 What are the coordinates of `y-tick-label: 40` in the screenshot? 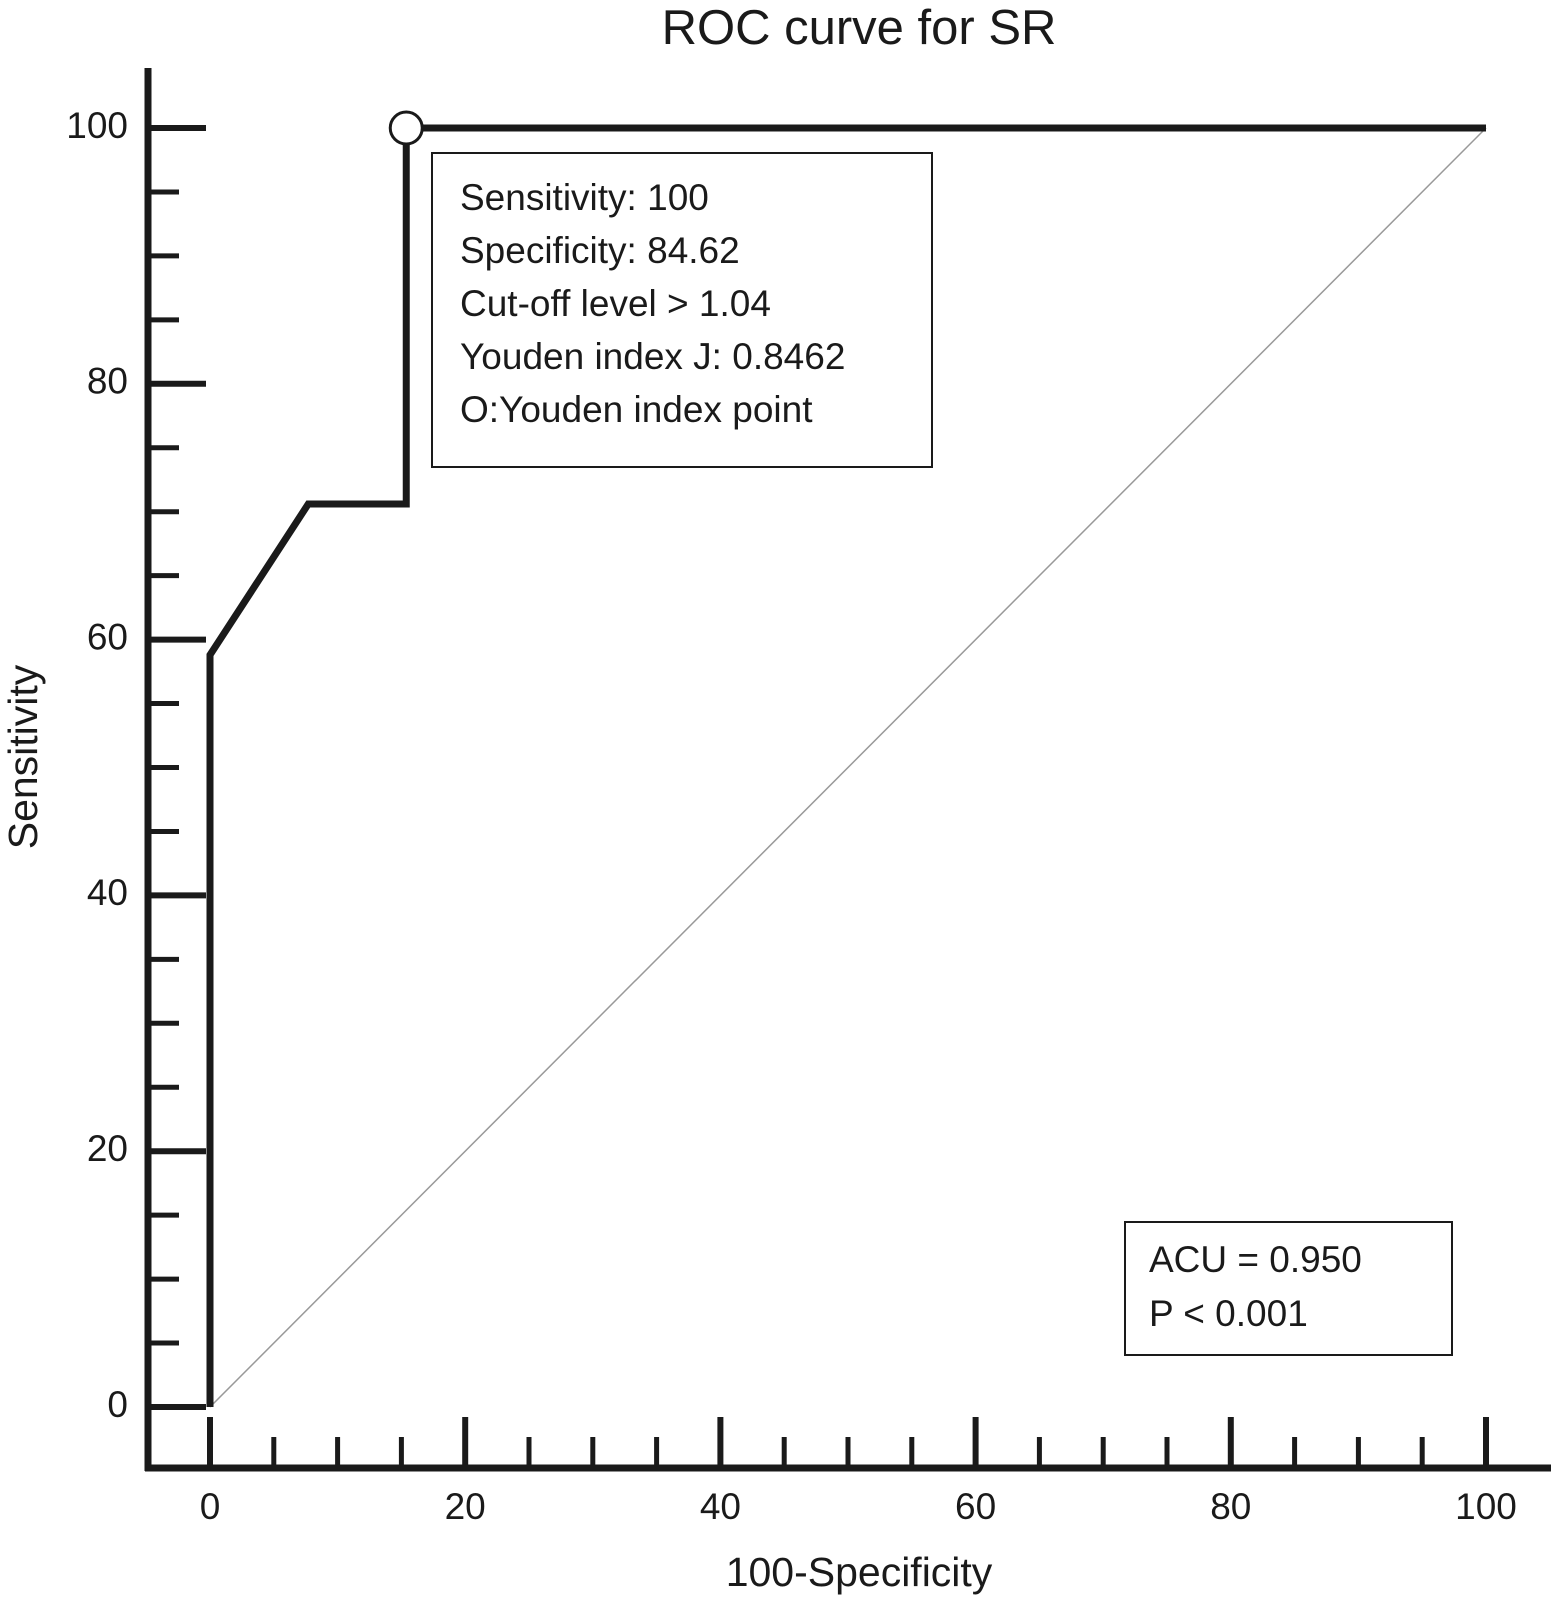 It's located at (107, 892).